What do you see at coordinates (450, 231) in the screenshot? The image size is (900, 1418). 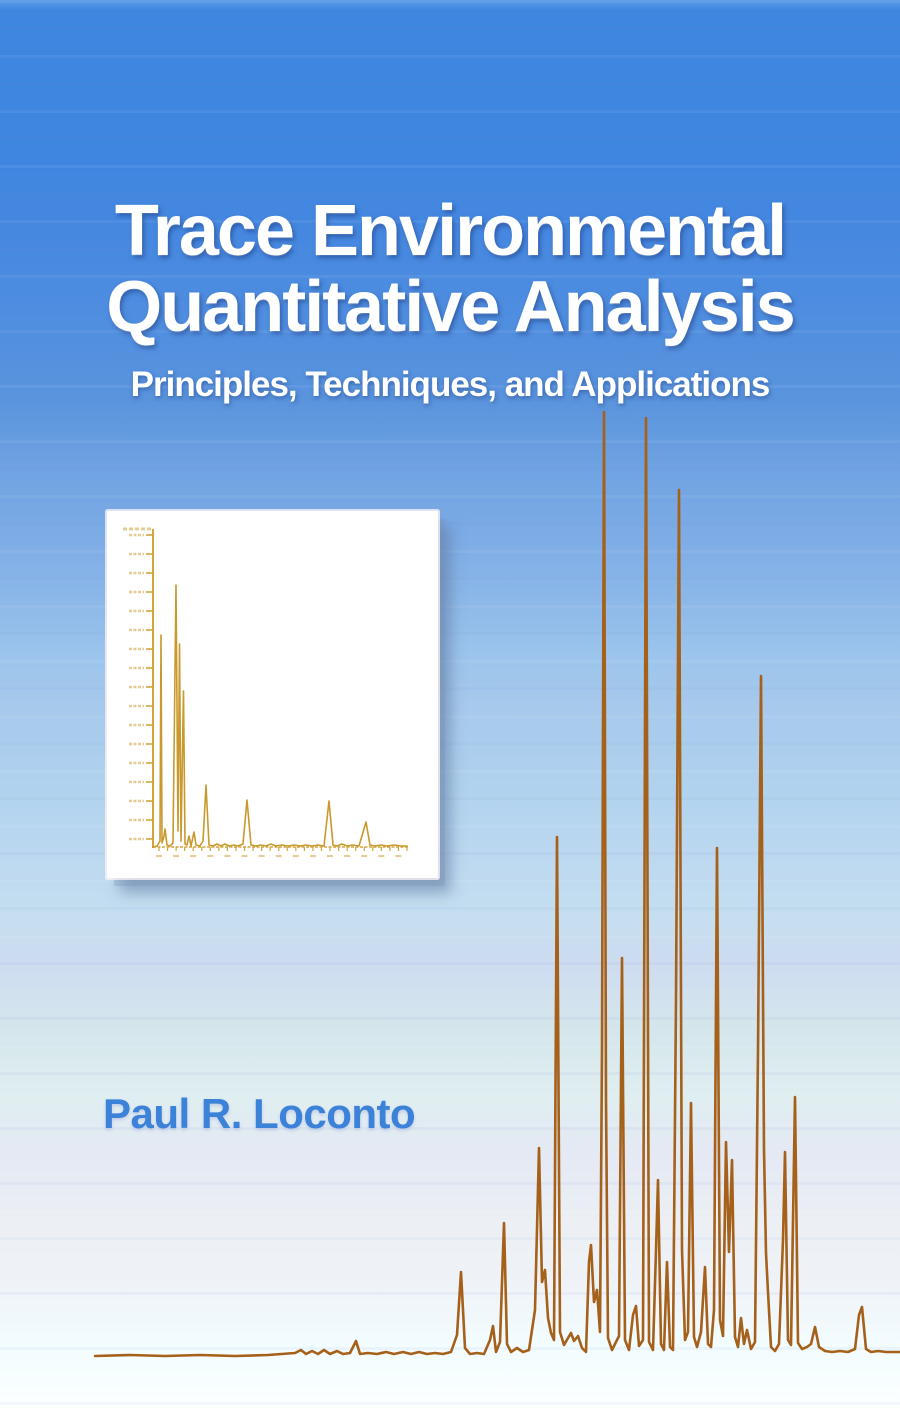 I see `title-line-1: Trace Environmental` at bounding box center [450, 231].